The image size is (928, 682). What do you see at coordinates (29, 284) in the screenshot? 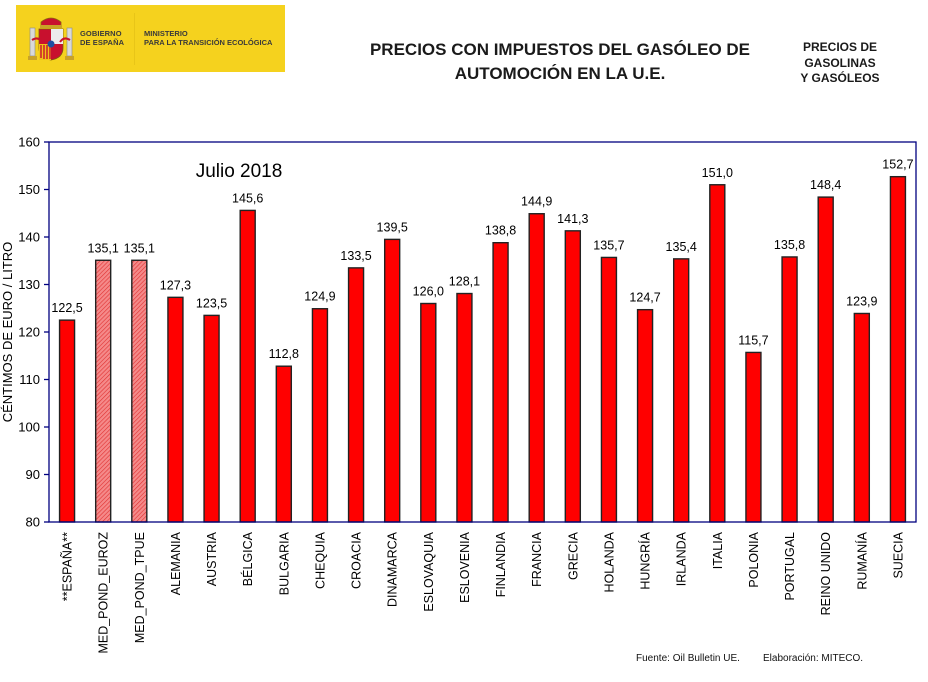
I see `y-tick-label: 130` at bounding box center [29, 284].